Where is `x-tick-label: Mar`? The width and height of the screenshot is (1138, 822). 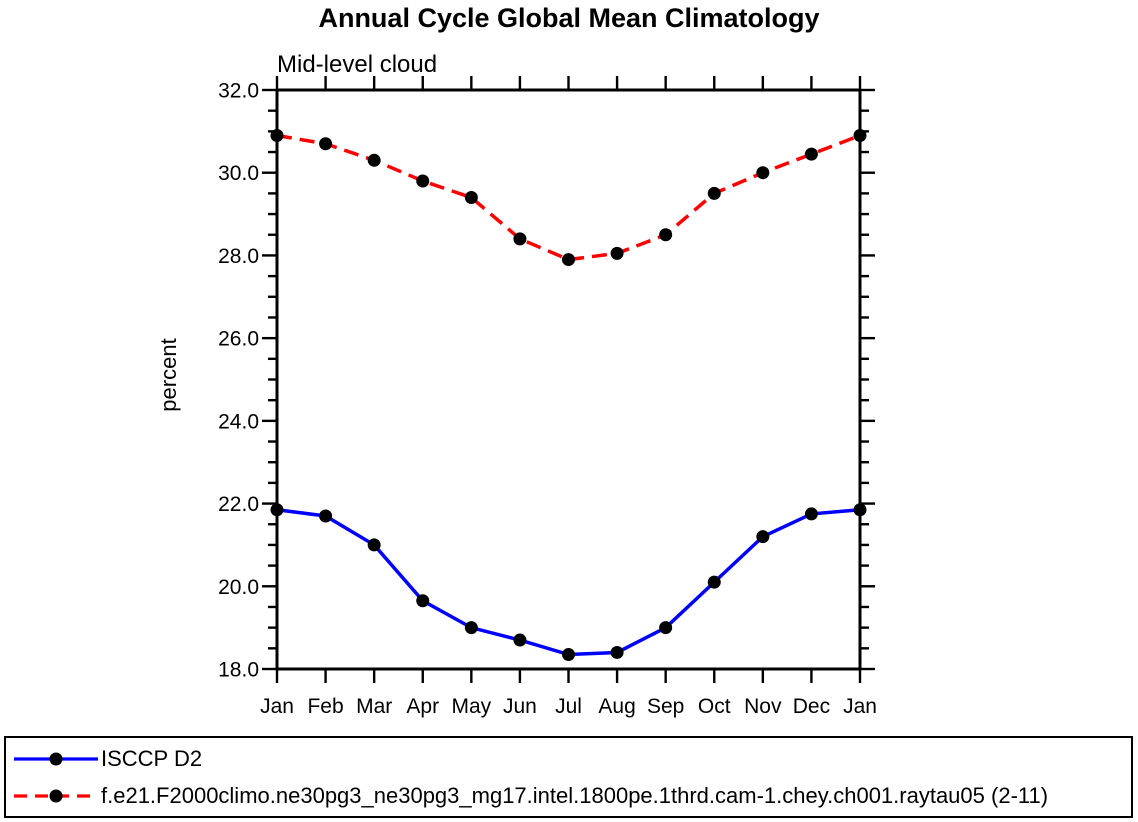 x-tick-label: Mar is located at coordinates (374, 706).